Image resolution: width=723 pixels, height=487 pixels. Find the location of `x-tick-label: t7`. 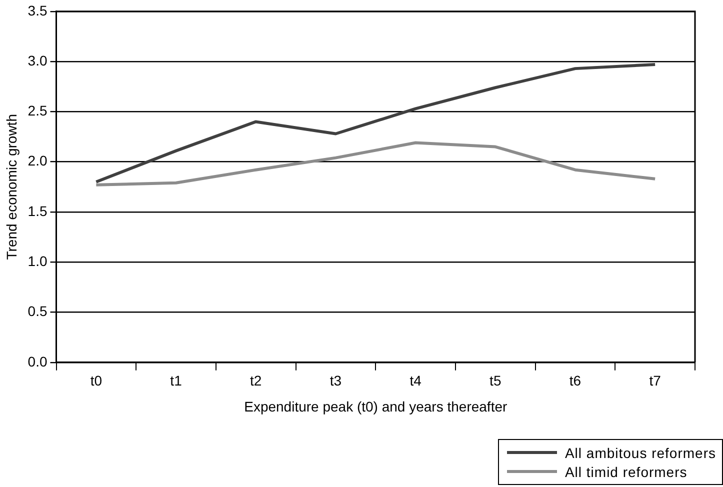

x-tick-label: t7 is located at coordinates (655, 380).